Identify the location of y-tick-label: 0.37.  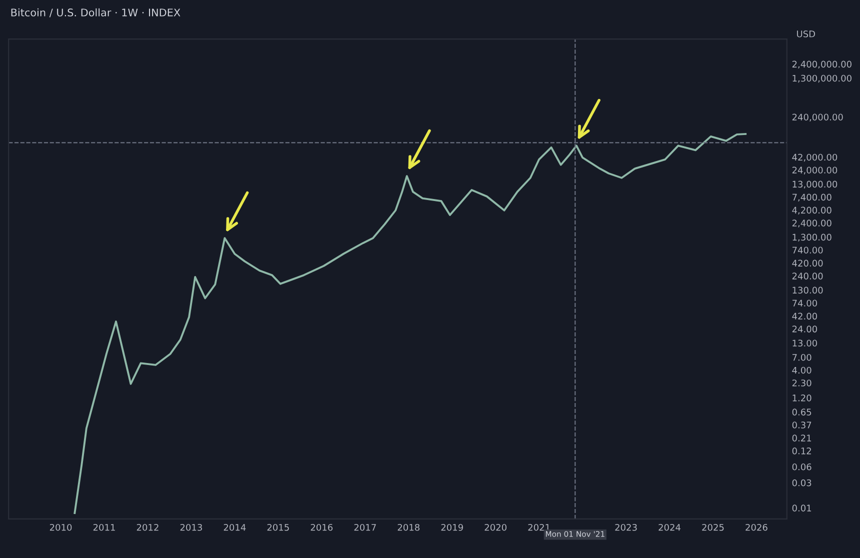
(802, 425).